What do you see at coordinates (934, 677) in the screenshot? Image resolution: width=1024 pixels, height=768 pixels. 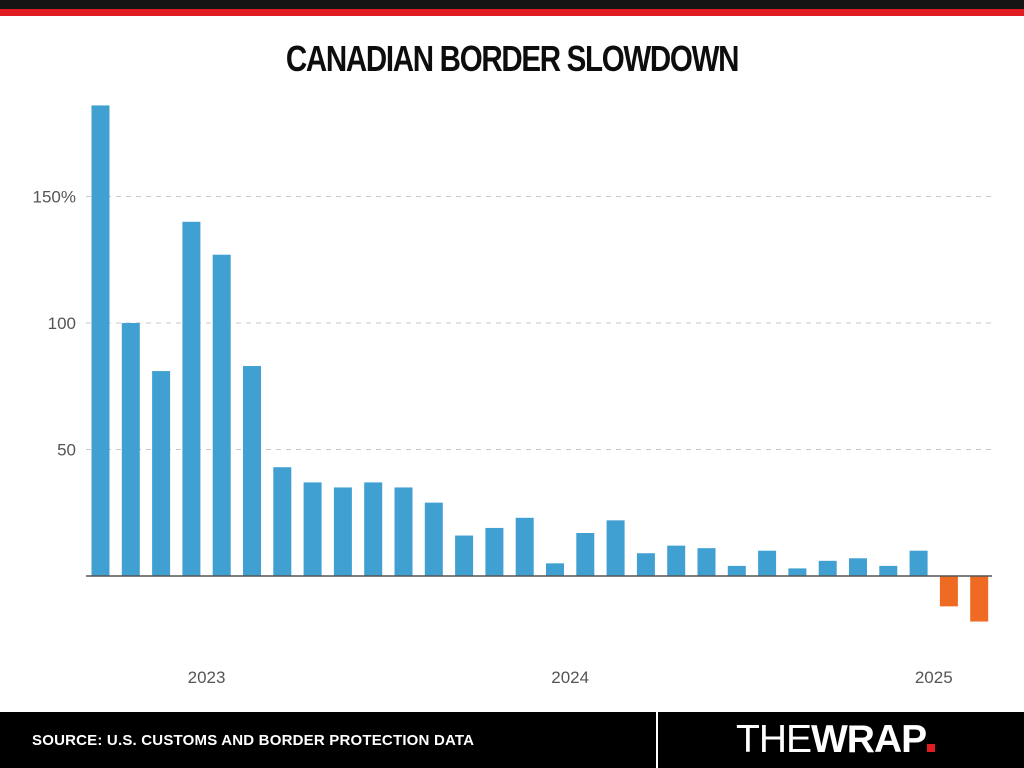 I see `x-tick-label: 2025` at bounding box center [934, 677].